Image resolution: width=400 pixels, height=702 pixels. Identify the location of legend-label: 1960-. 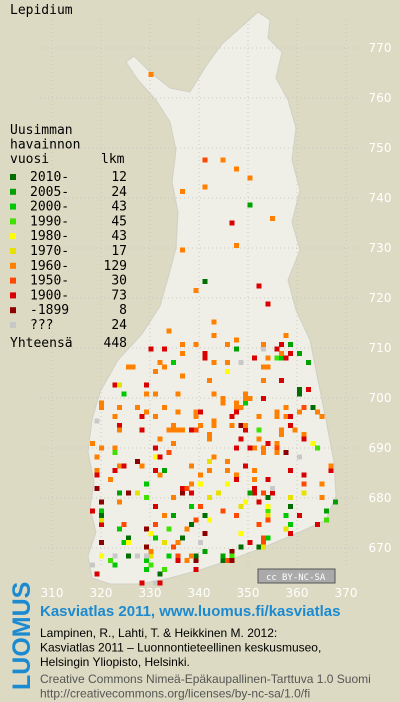
(49, 266).